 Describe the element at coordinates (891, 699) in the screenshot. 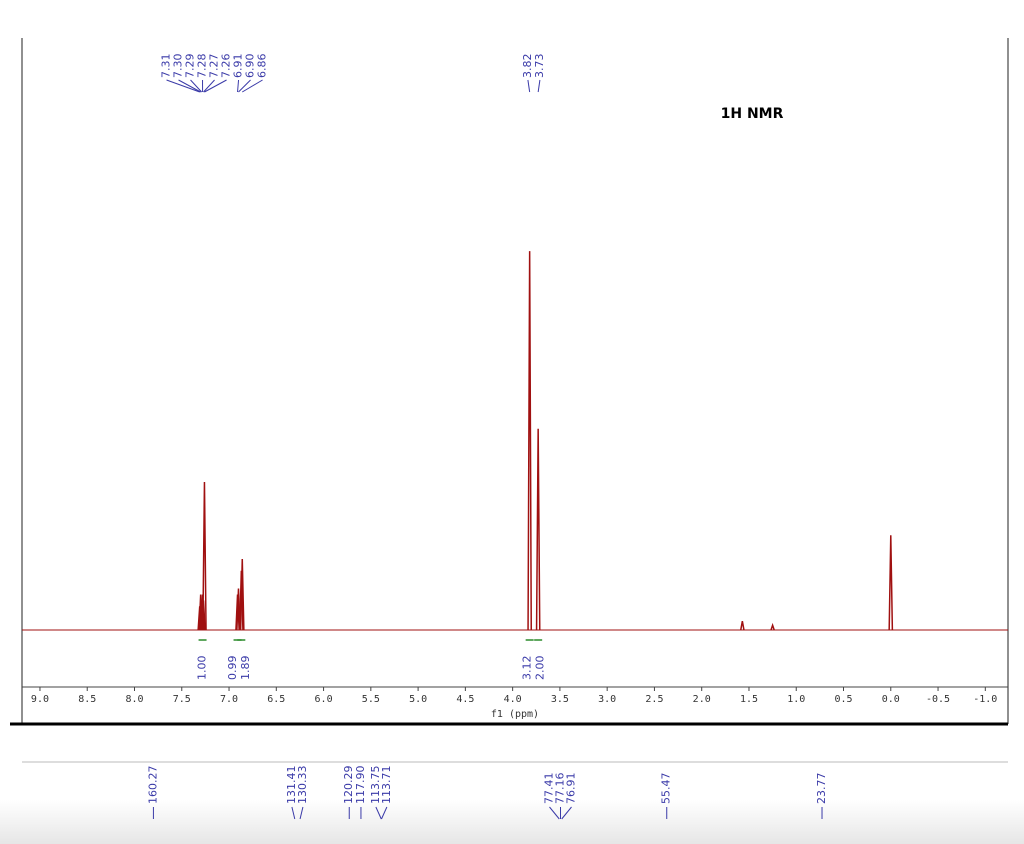

I see `x-tick-label: 0.0` at that location.